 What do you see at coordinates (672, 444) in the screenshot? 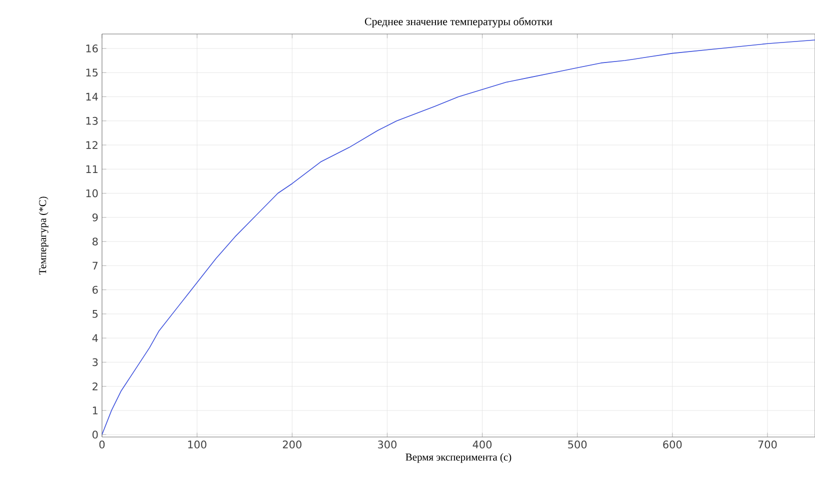
I see `x-tick-label: 600` at bounding box center [672, 444].